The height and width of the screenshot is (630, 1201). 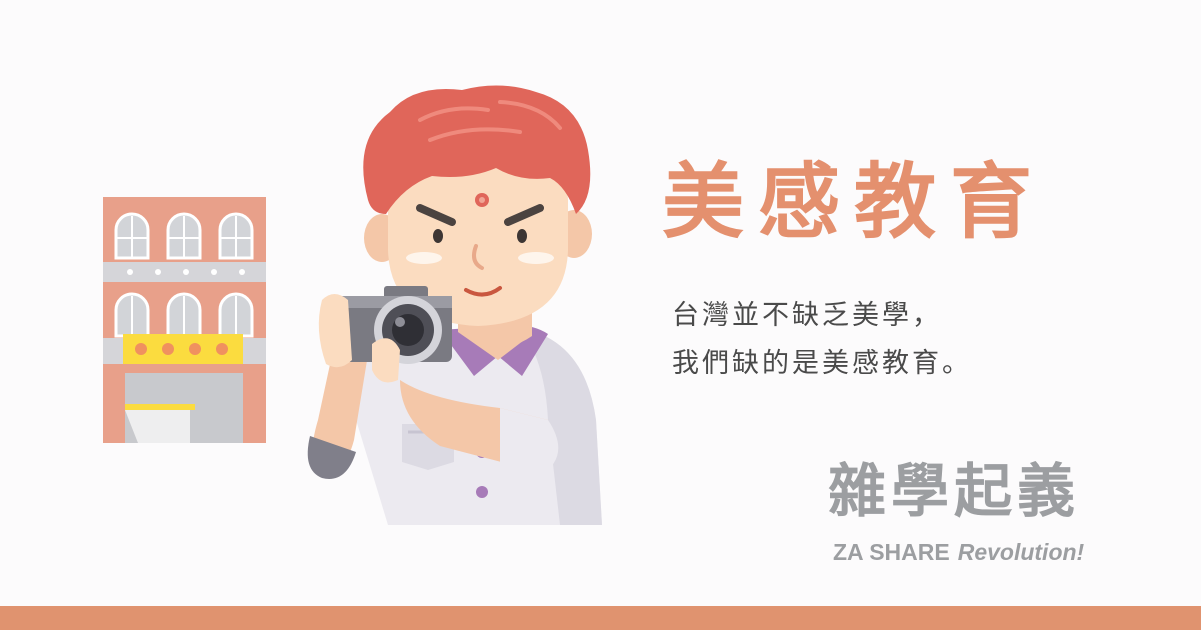 I want to click on brand-logo-english: ZA SHARE Revolution!, so click(x=958, y=552).